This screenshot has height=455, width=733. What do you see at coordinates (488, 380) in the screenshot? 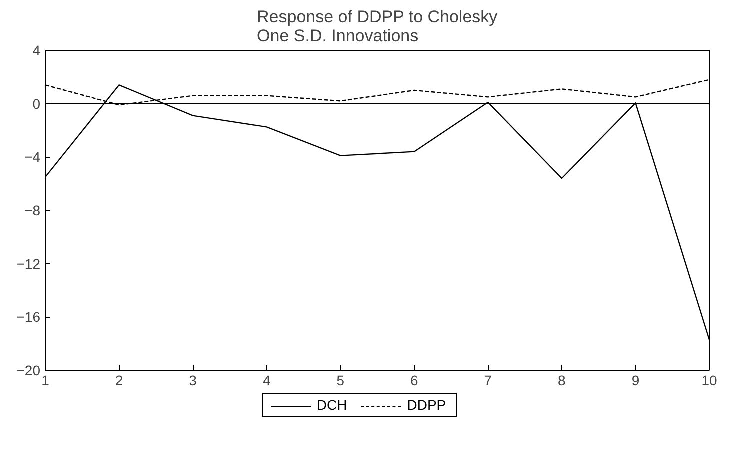
I see `x-tick-label: 7` at bounding box center [488, 380].